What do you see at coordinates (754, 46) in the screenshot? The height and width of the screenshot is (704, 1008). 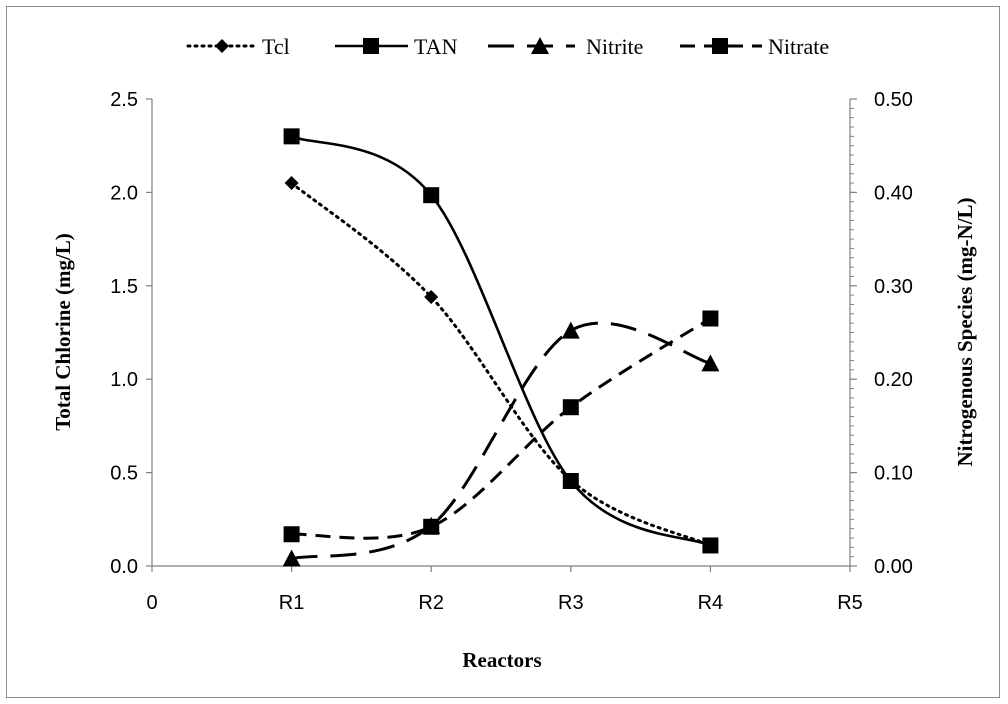 I see `legend-item-nitrate: Nitrate` at bounding box center [754, 46].